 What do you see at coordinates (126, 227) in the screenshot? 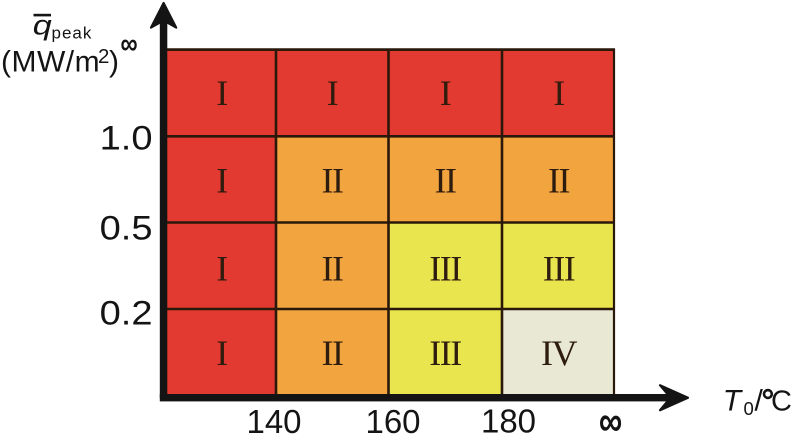
I see `svg-text: 0.5` at bounding box center [126, 227].